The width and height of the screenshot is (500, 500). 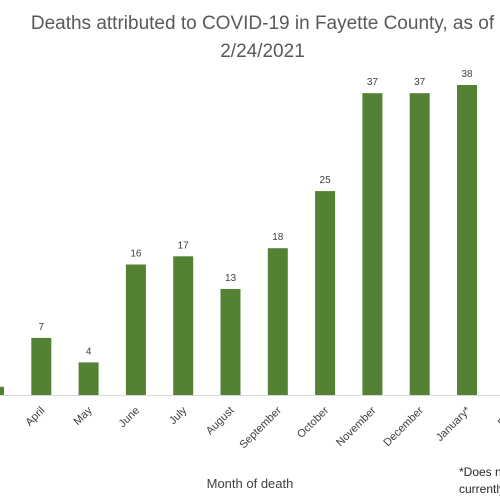 What do you see at coordinates (42, 327) in the screenshot?
I see `data-label-april: 7` at bounding box center [42, 327].